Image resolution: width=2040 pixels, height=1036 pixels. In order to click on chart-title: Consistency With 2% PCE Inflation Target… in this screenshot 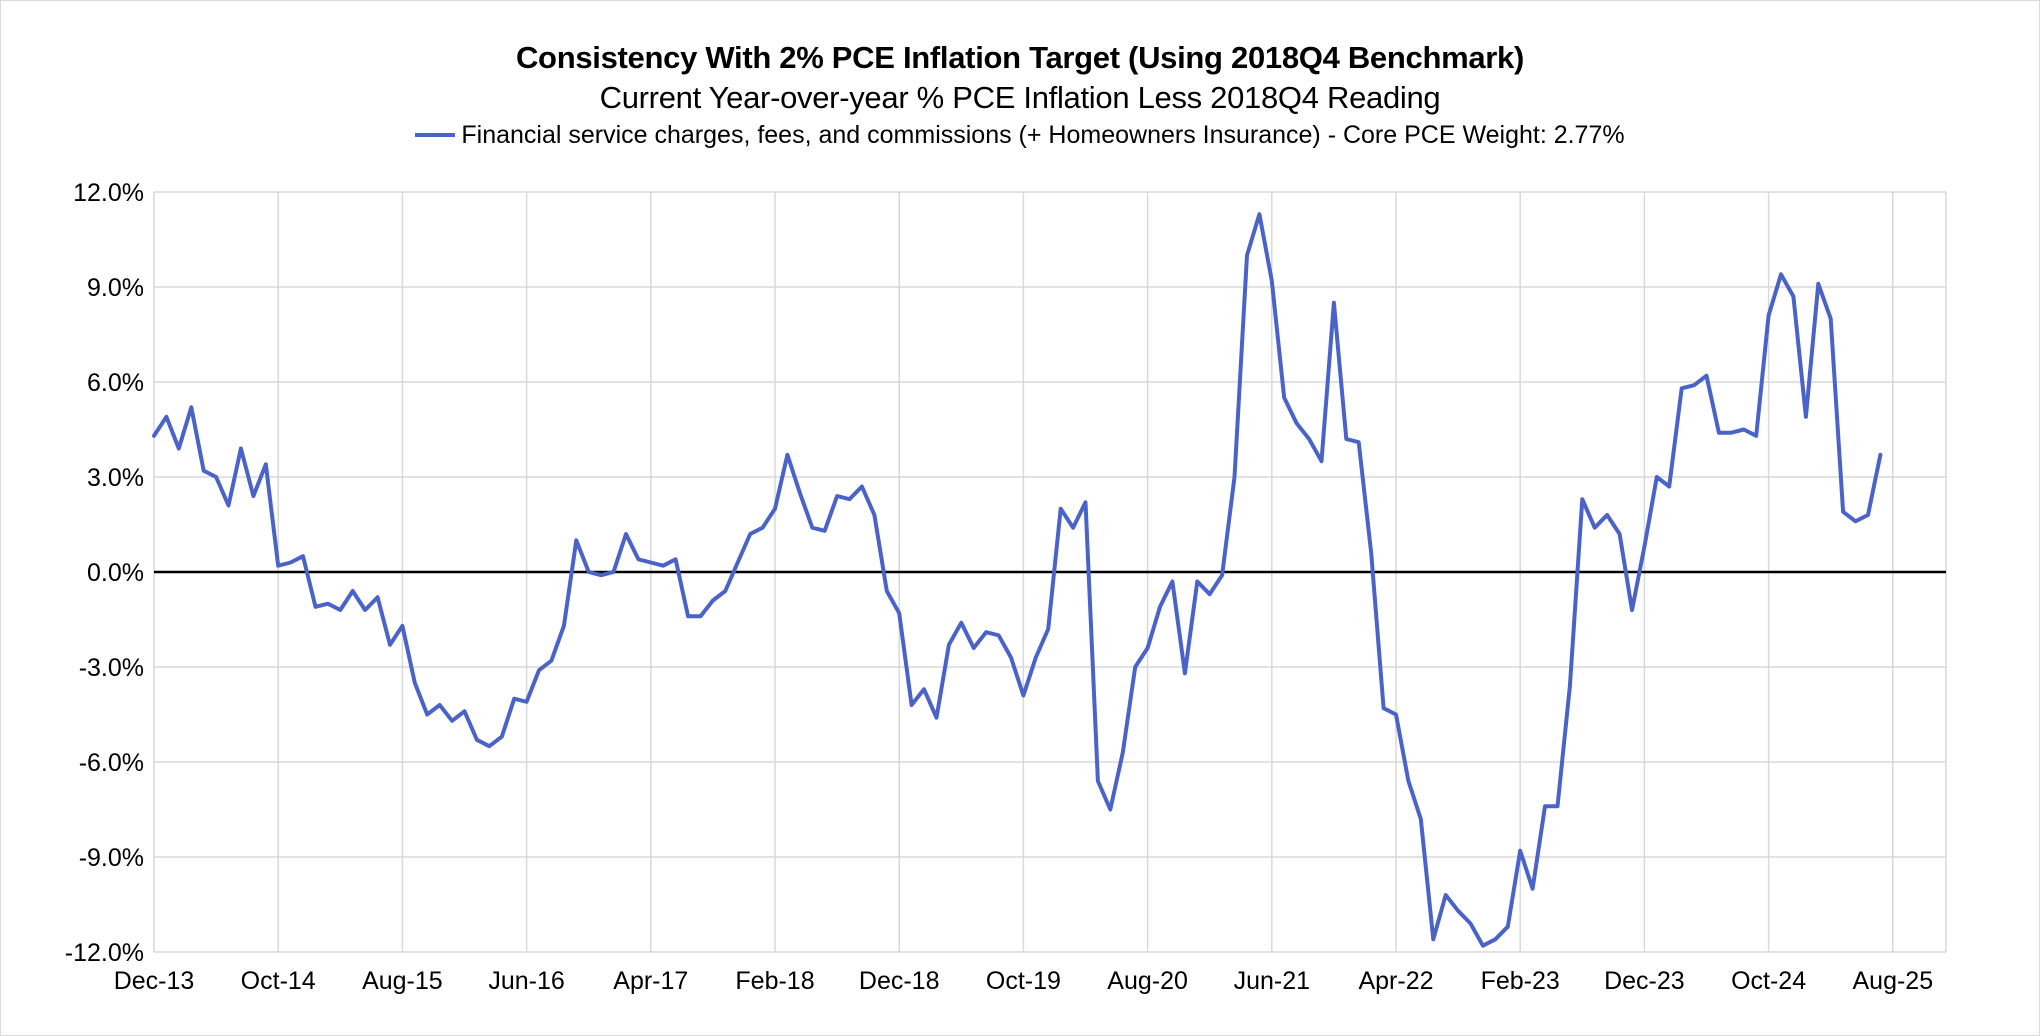, I will do `click(1020, 57)`.